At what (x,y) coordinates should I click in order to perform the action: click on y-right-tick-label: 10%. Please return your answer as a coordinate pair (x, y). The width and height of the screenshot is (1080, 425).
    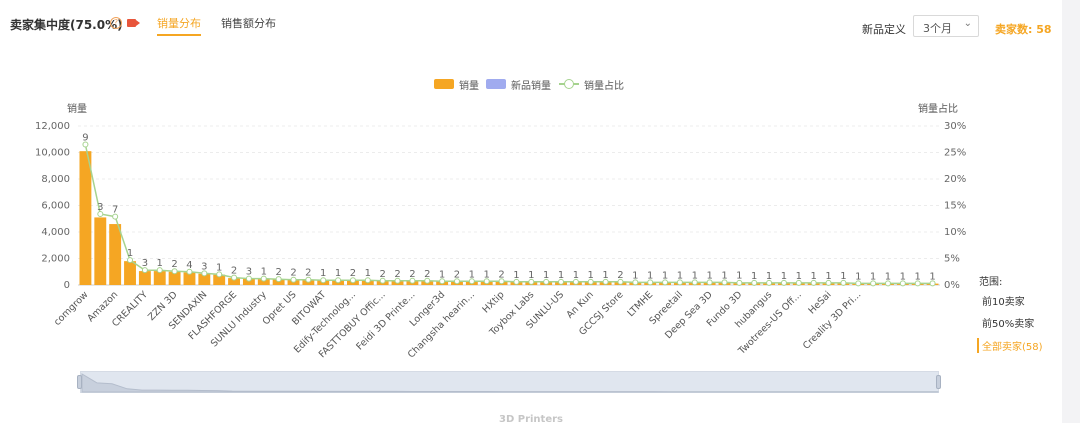
    Looking at the image, I should click on (955, 232).